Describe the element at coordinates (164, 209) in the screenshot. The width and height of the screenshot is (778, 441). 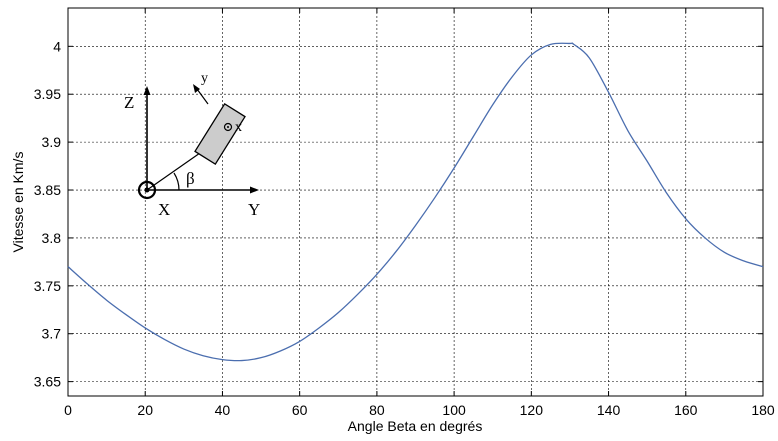
I see `label-x: X` at that location.